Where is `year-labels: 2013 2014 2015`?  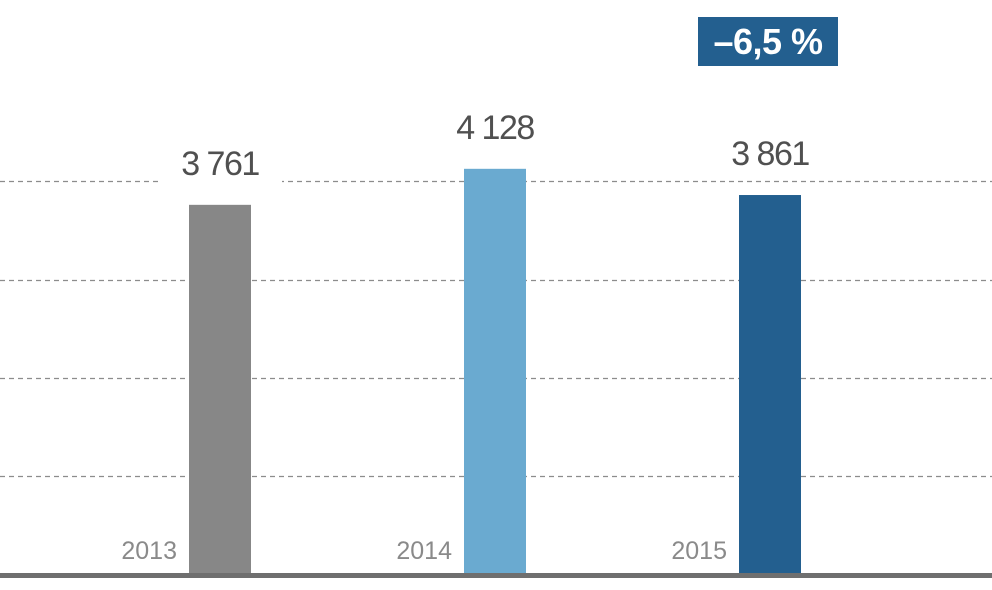 year-labels: 2013 2014 2015 is located at coordinates (424, 551).